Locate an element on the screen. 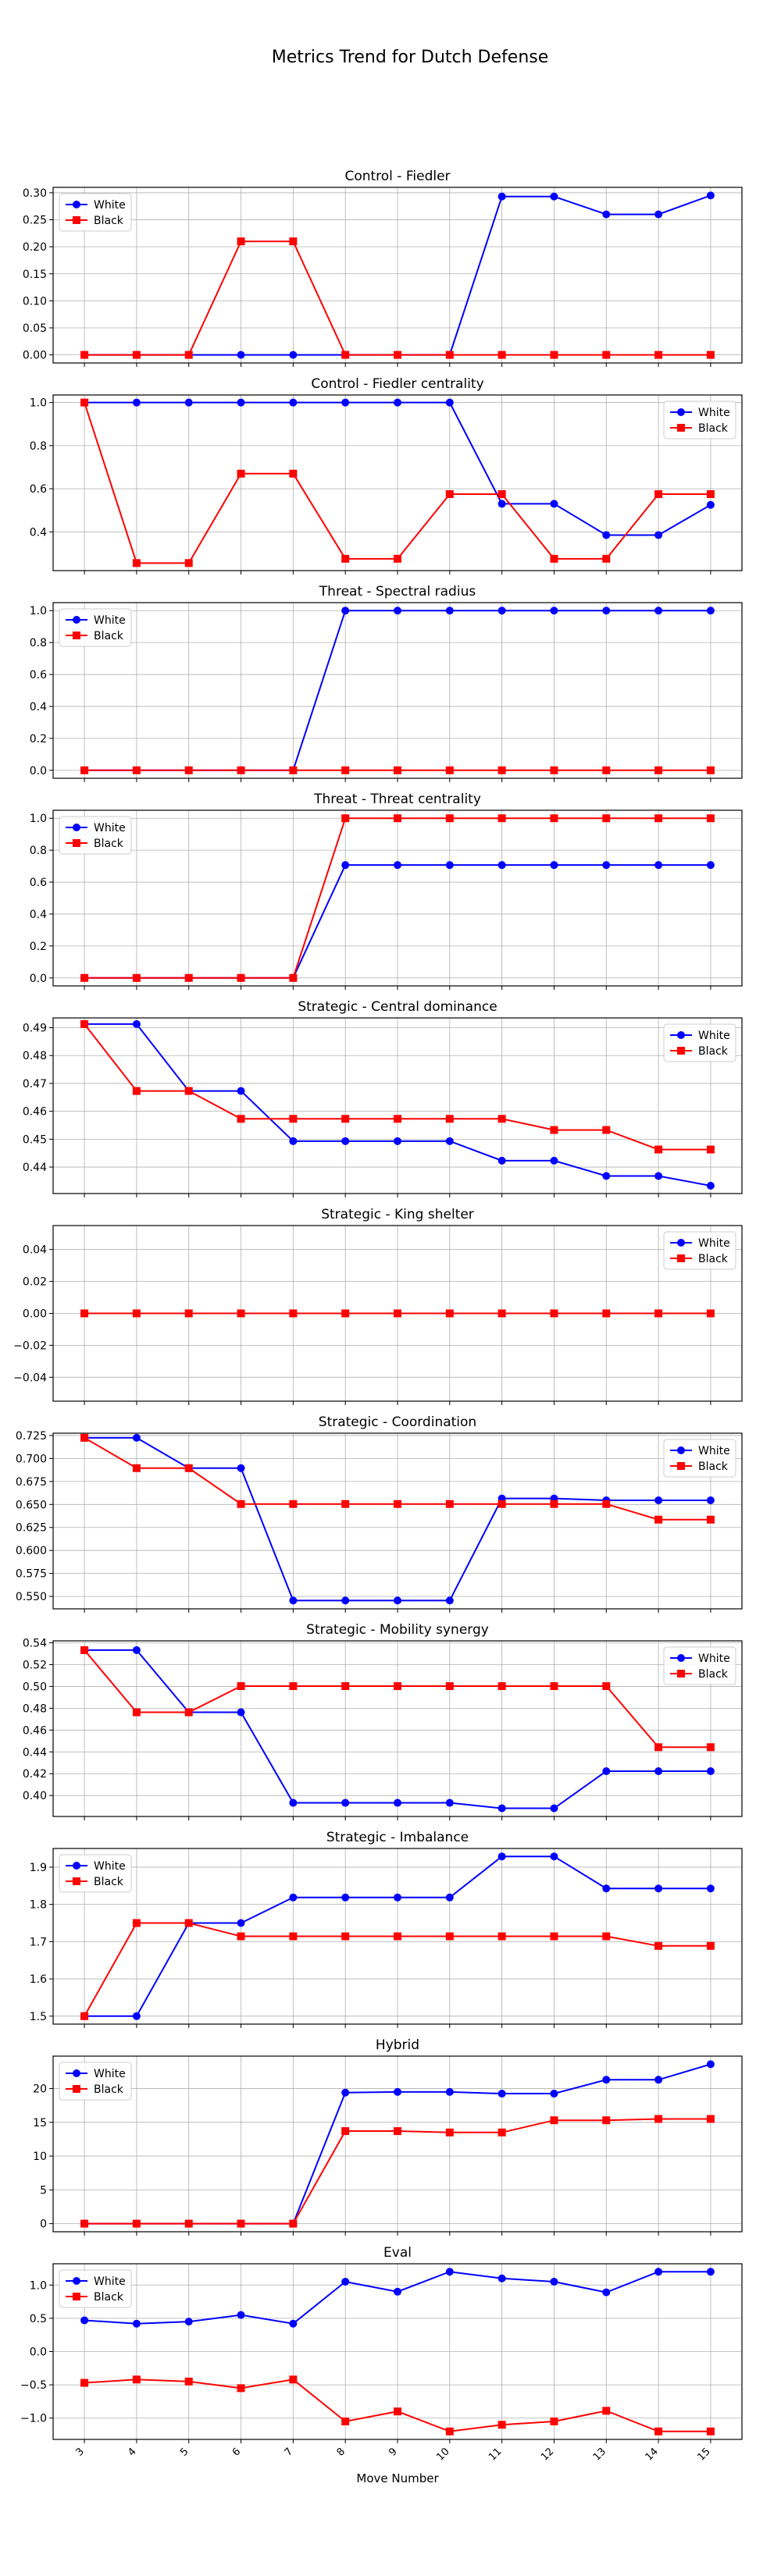 This screenshot has width=781, height=2576. panel-title: Threat - Threat centrality is located at coordinates (397, 799).